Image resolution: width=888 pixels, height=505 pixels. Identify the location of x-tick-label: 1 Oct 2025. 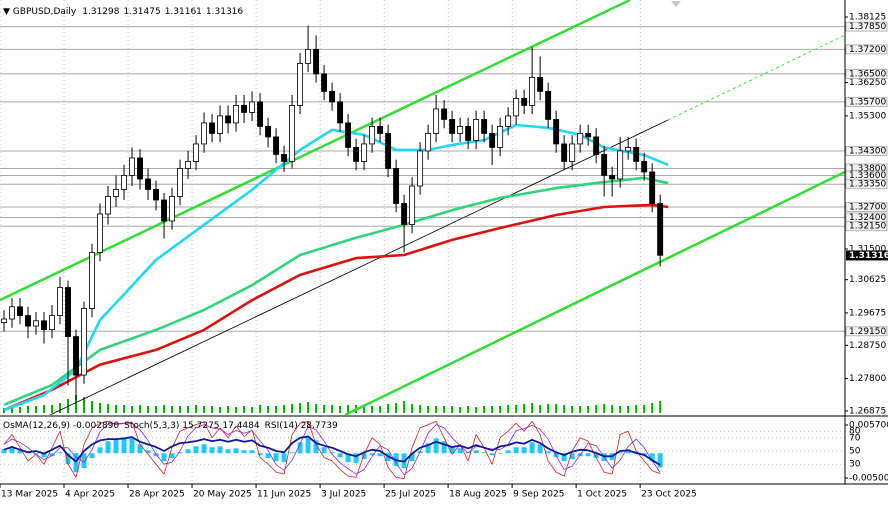
(602, 495).